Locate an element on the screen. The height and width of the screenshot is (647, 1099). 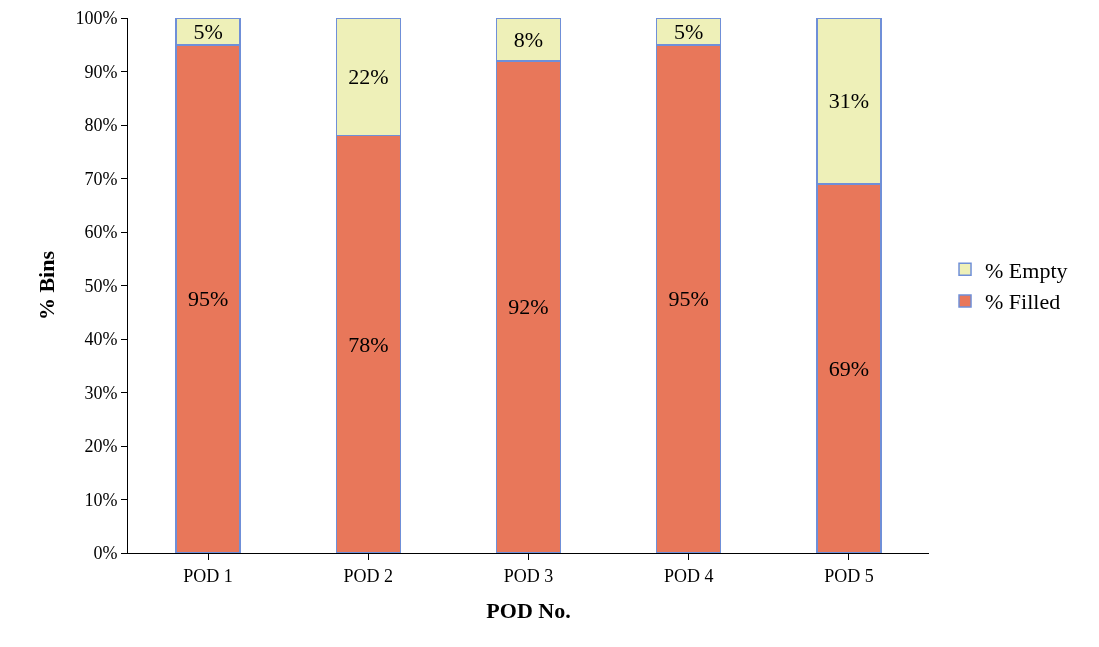
y-tick-label: 100% is located at coordinates (96, 18).